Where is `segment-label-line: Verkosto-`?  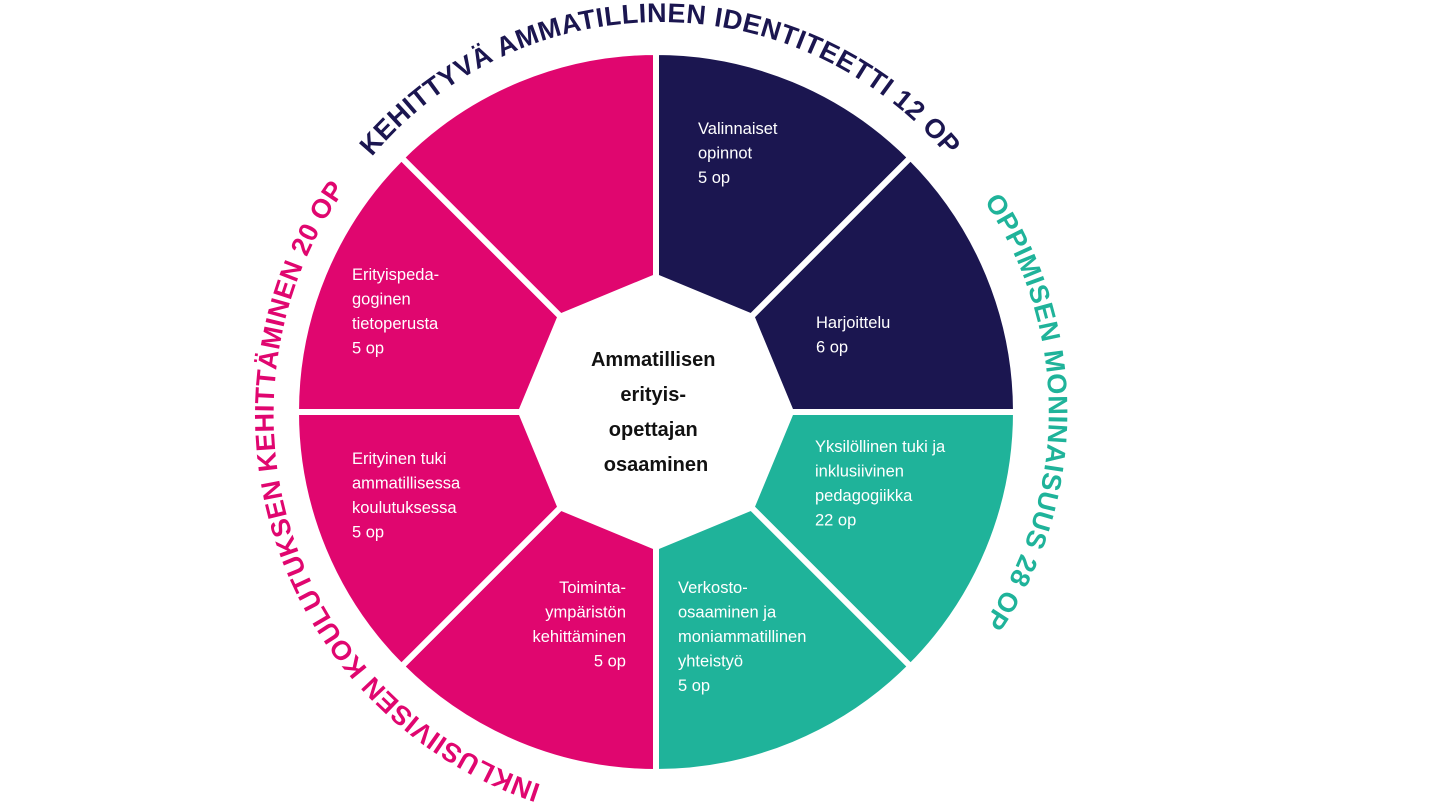
segment-label-line: Verkosto- is located at coordinates (713, 588).